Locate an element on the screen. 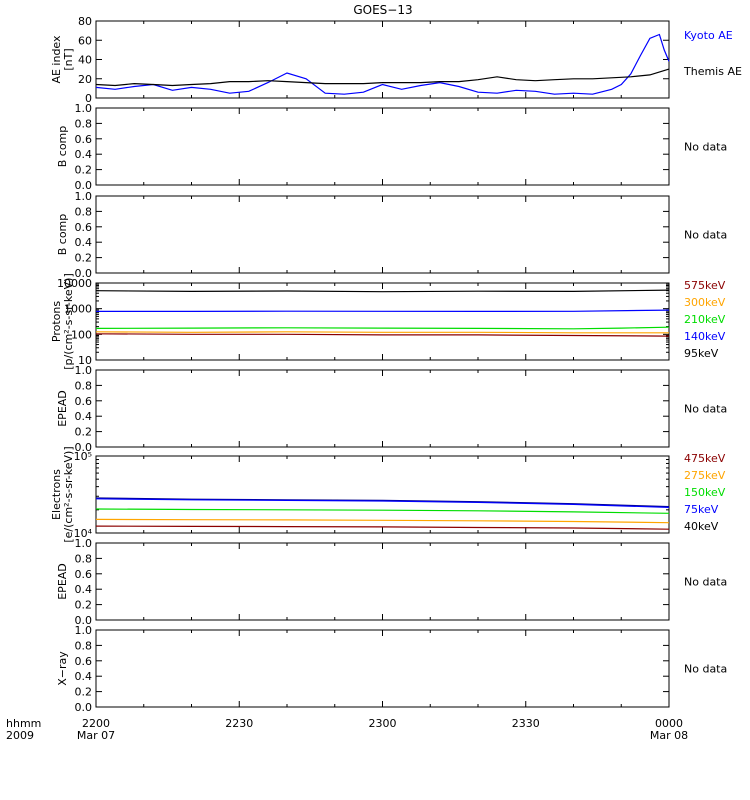  b1-ylabel: B comp is located at coordinates (62, 147).